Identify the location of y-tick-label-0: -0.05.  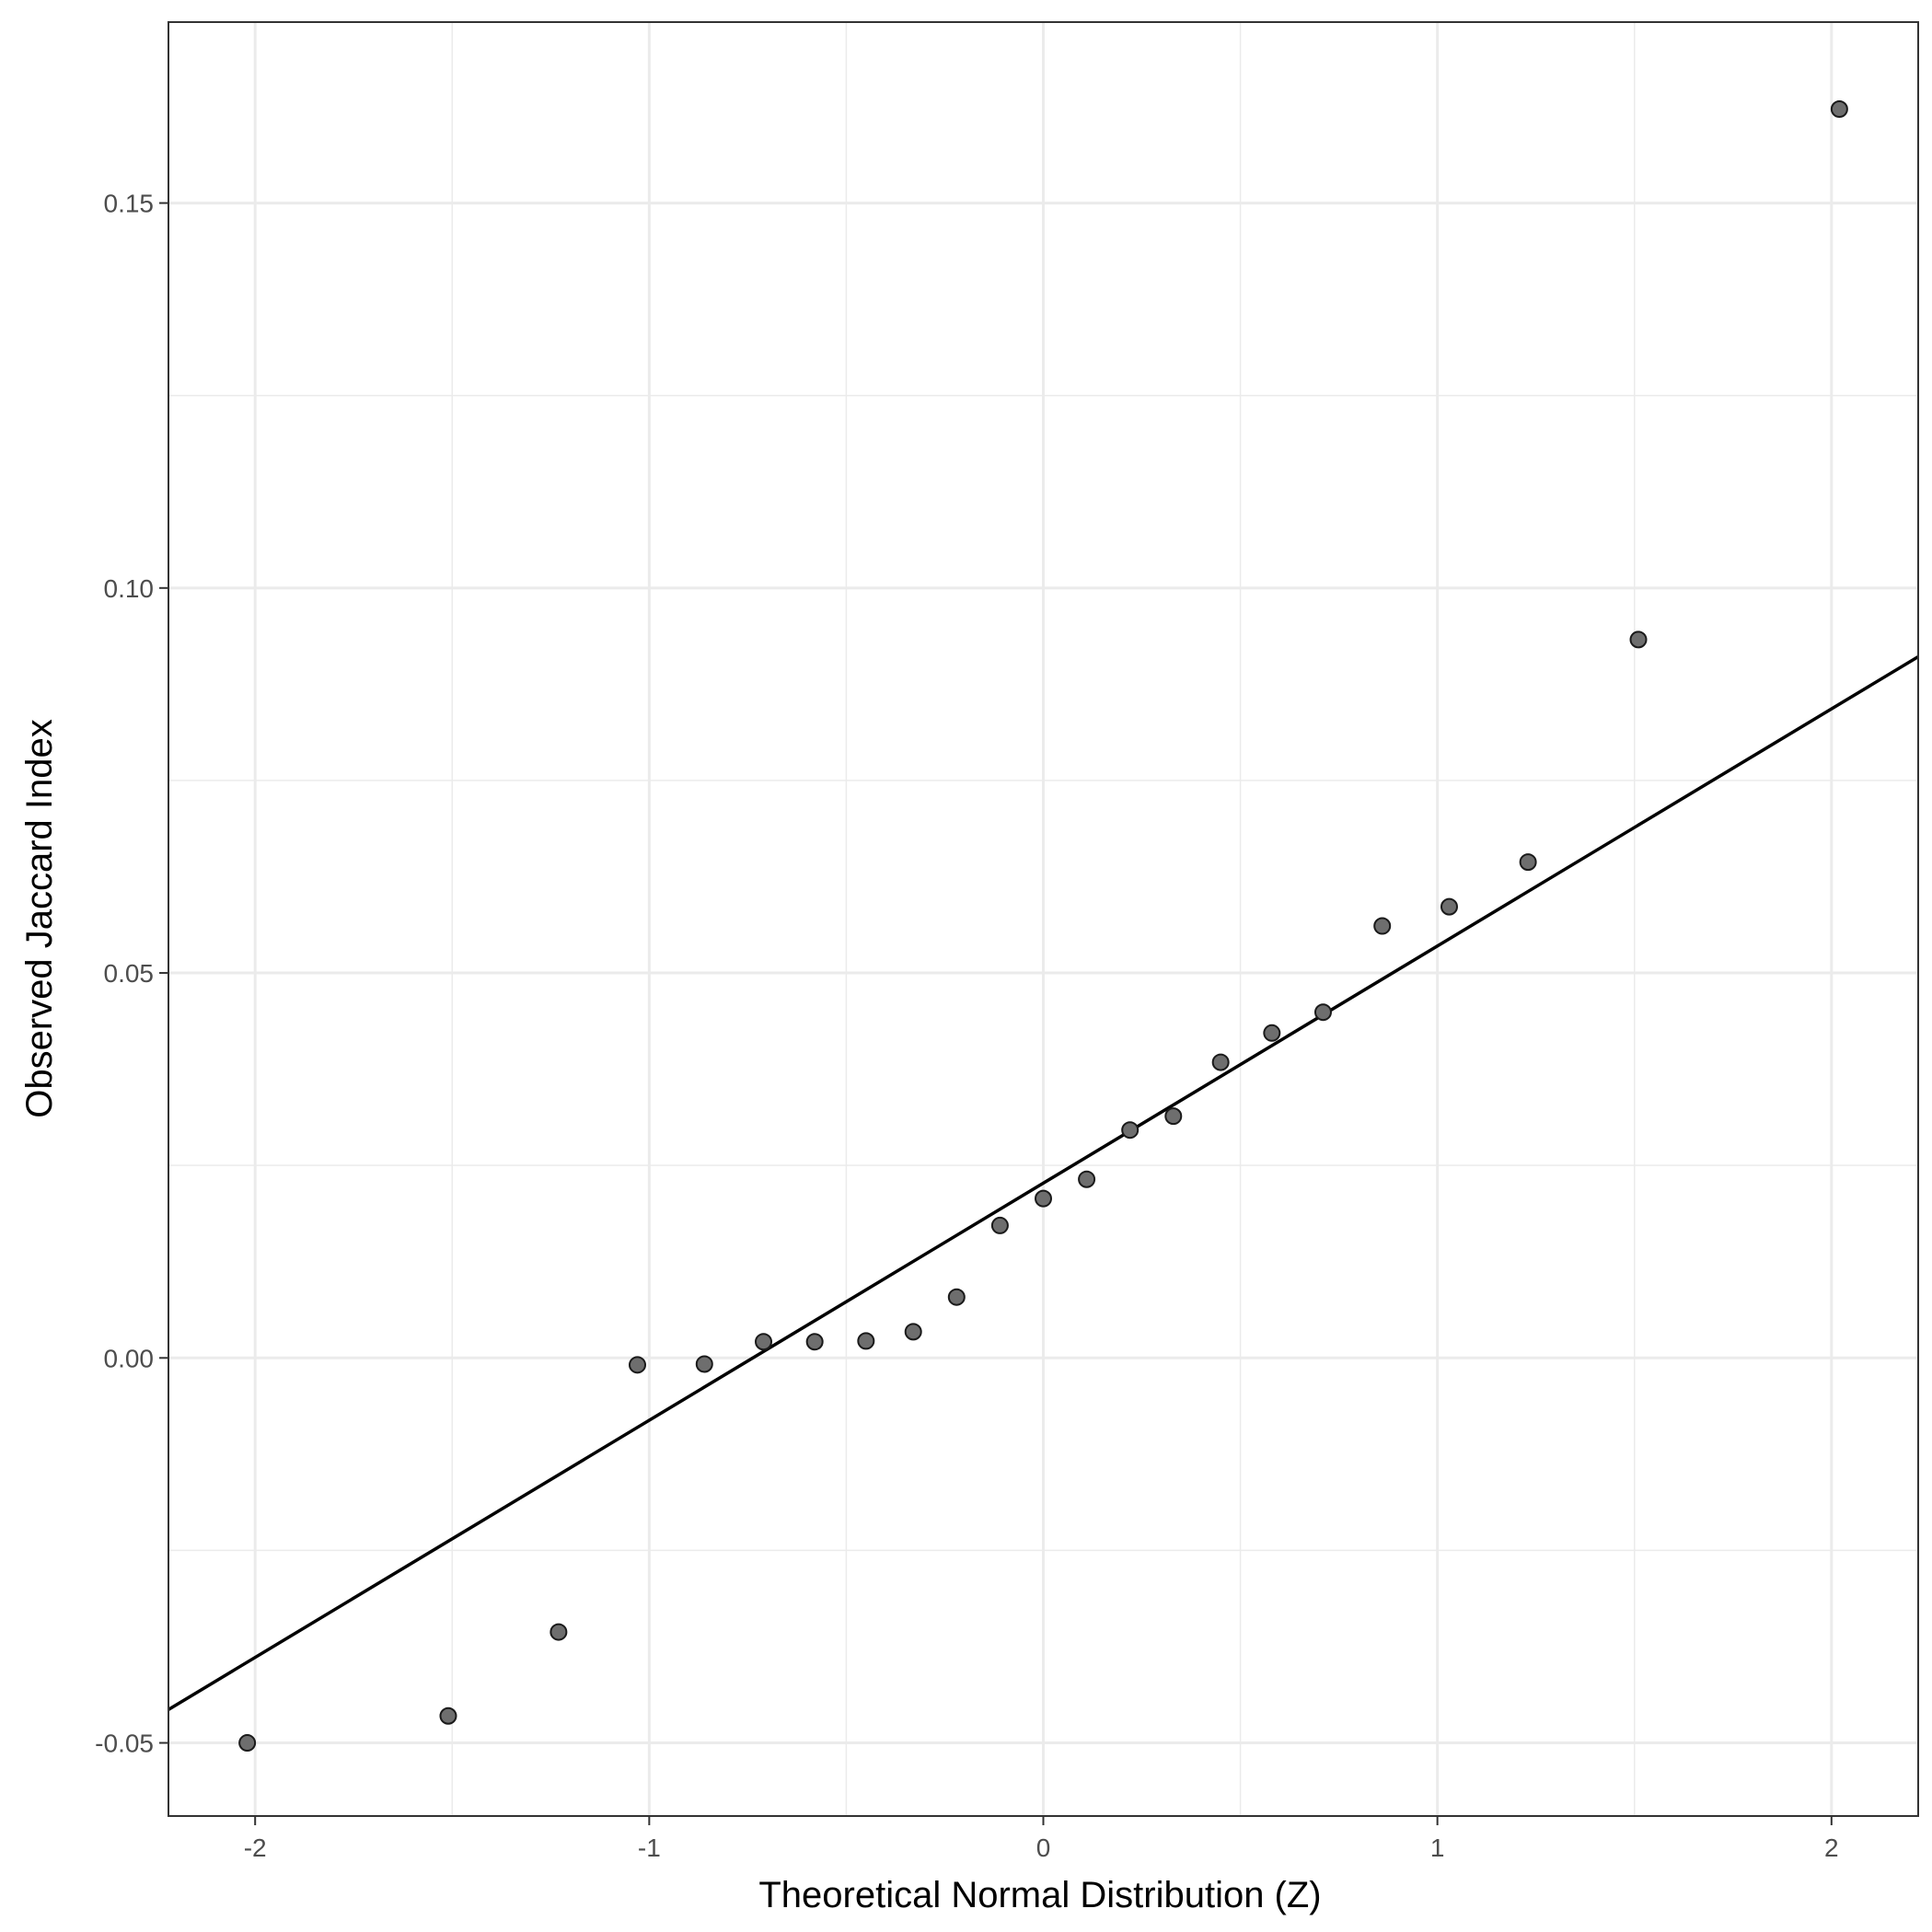
(125, 1744).